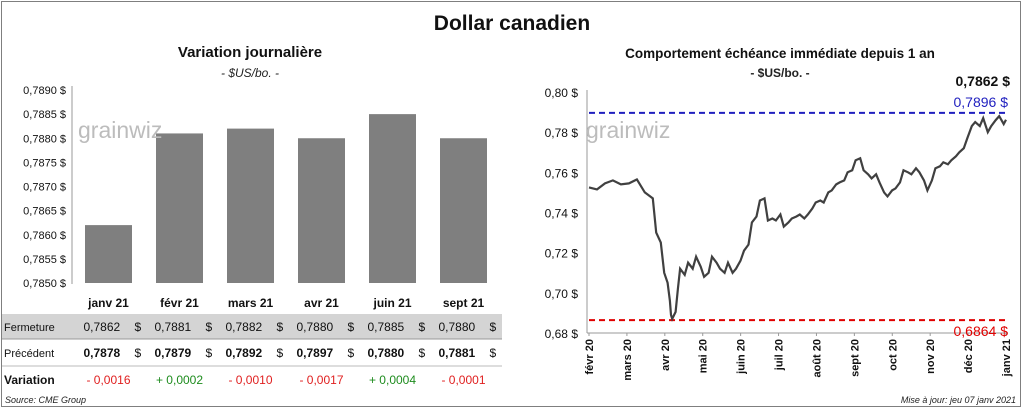 This screenshot has height=410, width=1024. I want to click on table-row-label: Précédent, so click(29, 354).